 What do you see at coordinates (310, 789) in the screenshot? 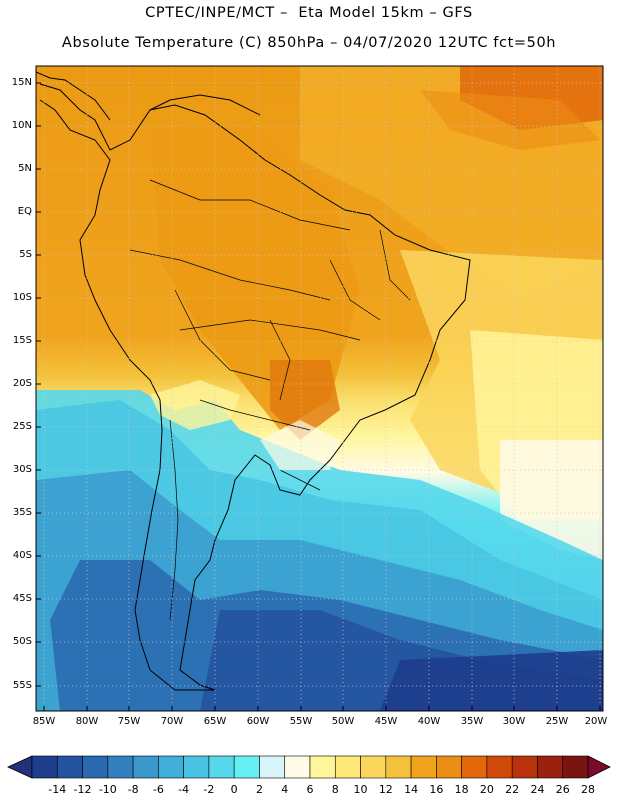
I see `colorbar-label: 6` at bounding box center [310, 789].